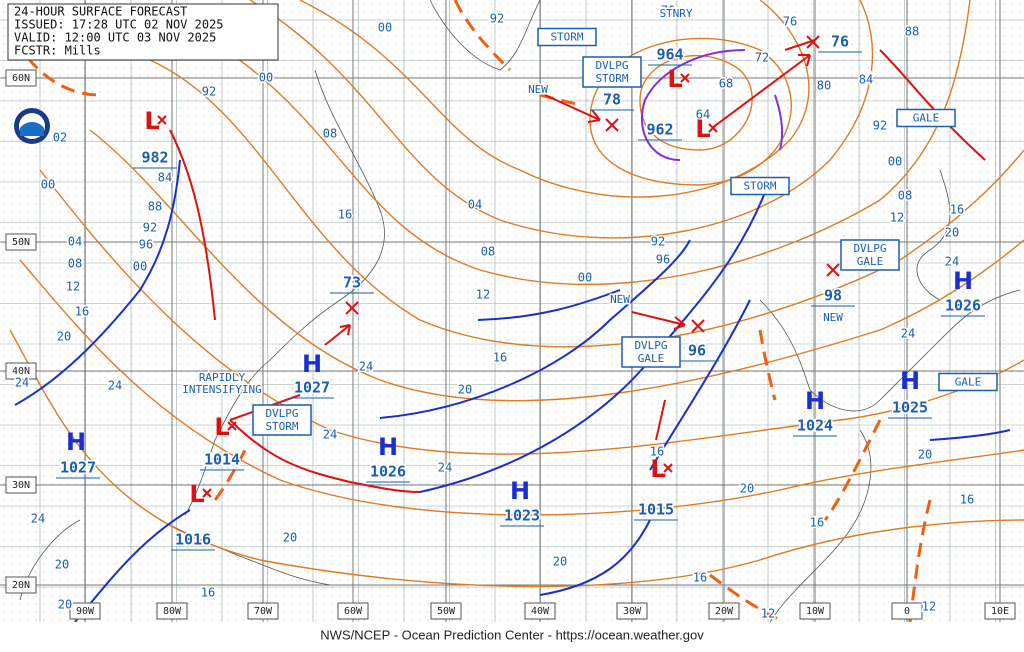 Image resolution: width=1024 pixels, height=652 pixels. I want to click on lon-label: 70W, so click(263, 611).